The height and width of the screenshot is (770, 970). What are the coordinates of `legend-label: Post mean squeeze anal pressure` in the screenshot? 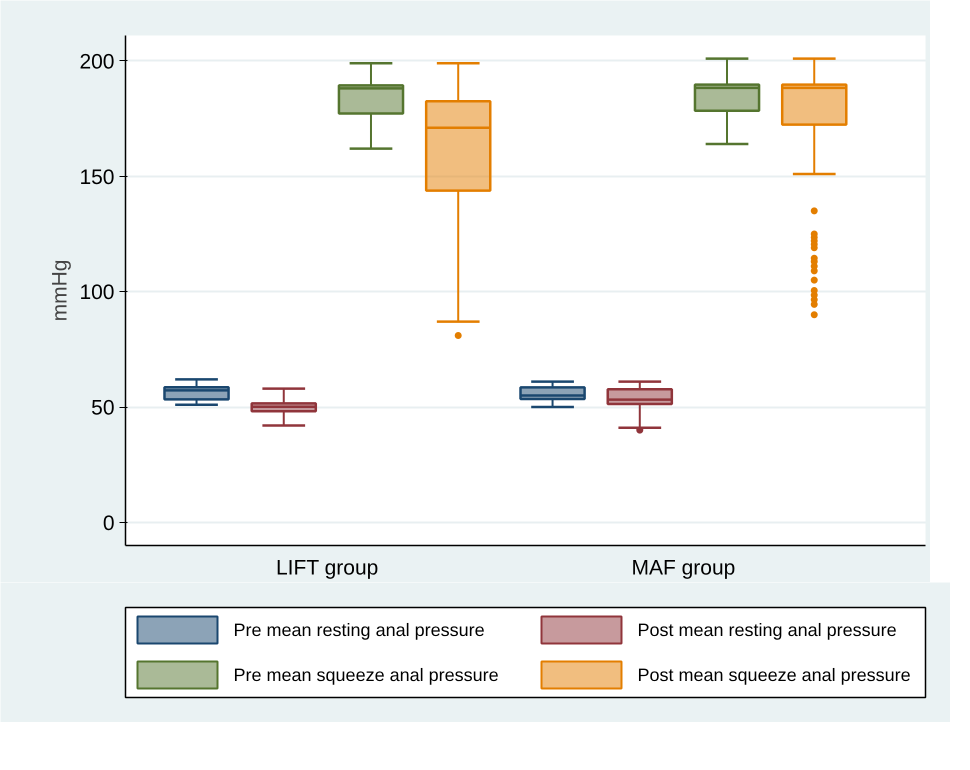 It's located at (774, 675).